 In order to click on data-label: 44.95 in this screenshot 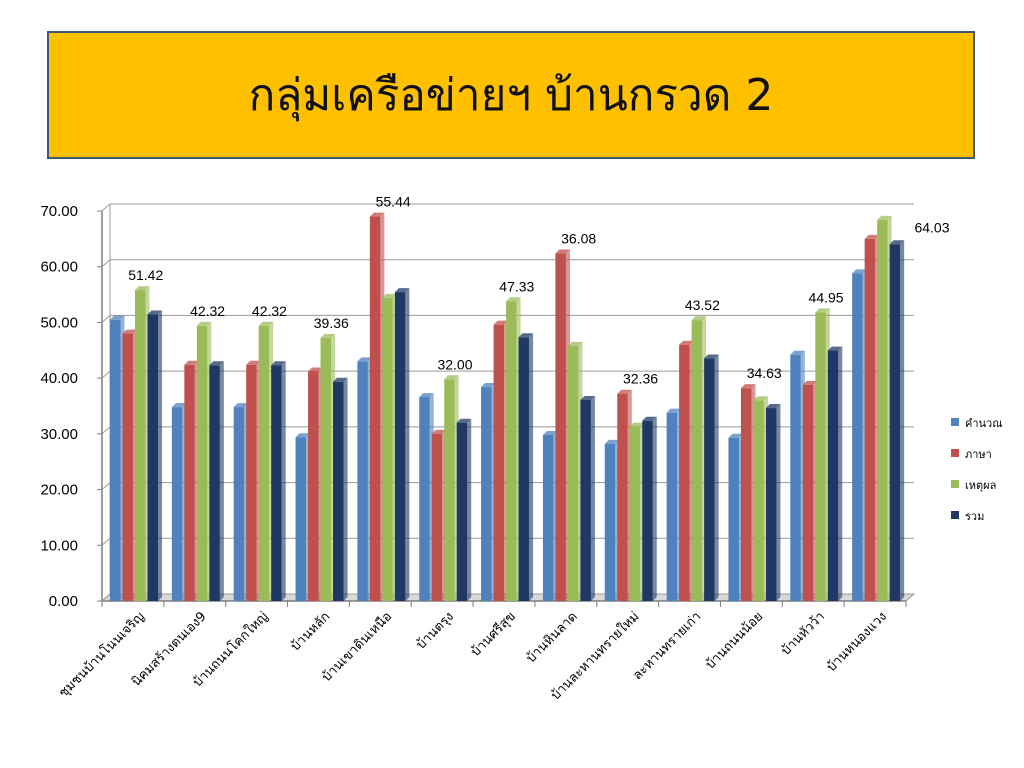, I will do `click(826, 297)`.